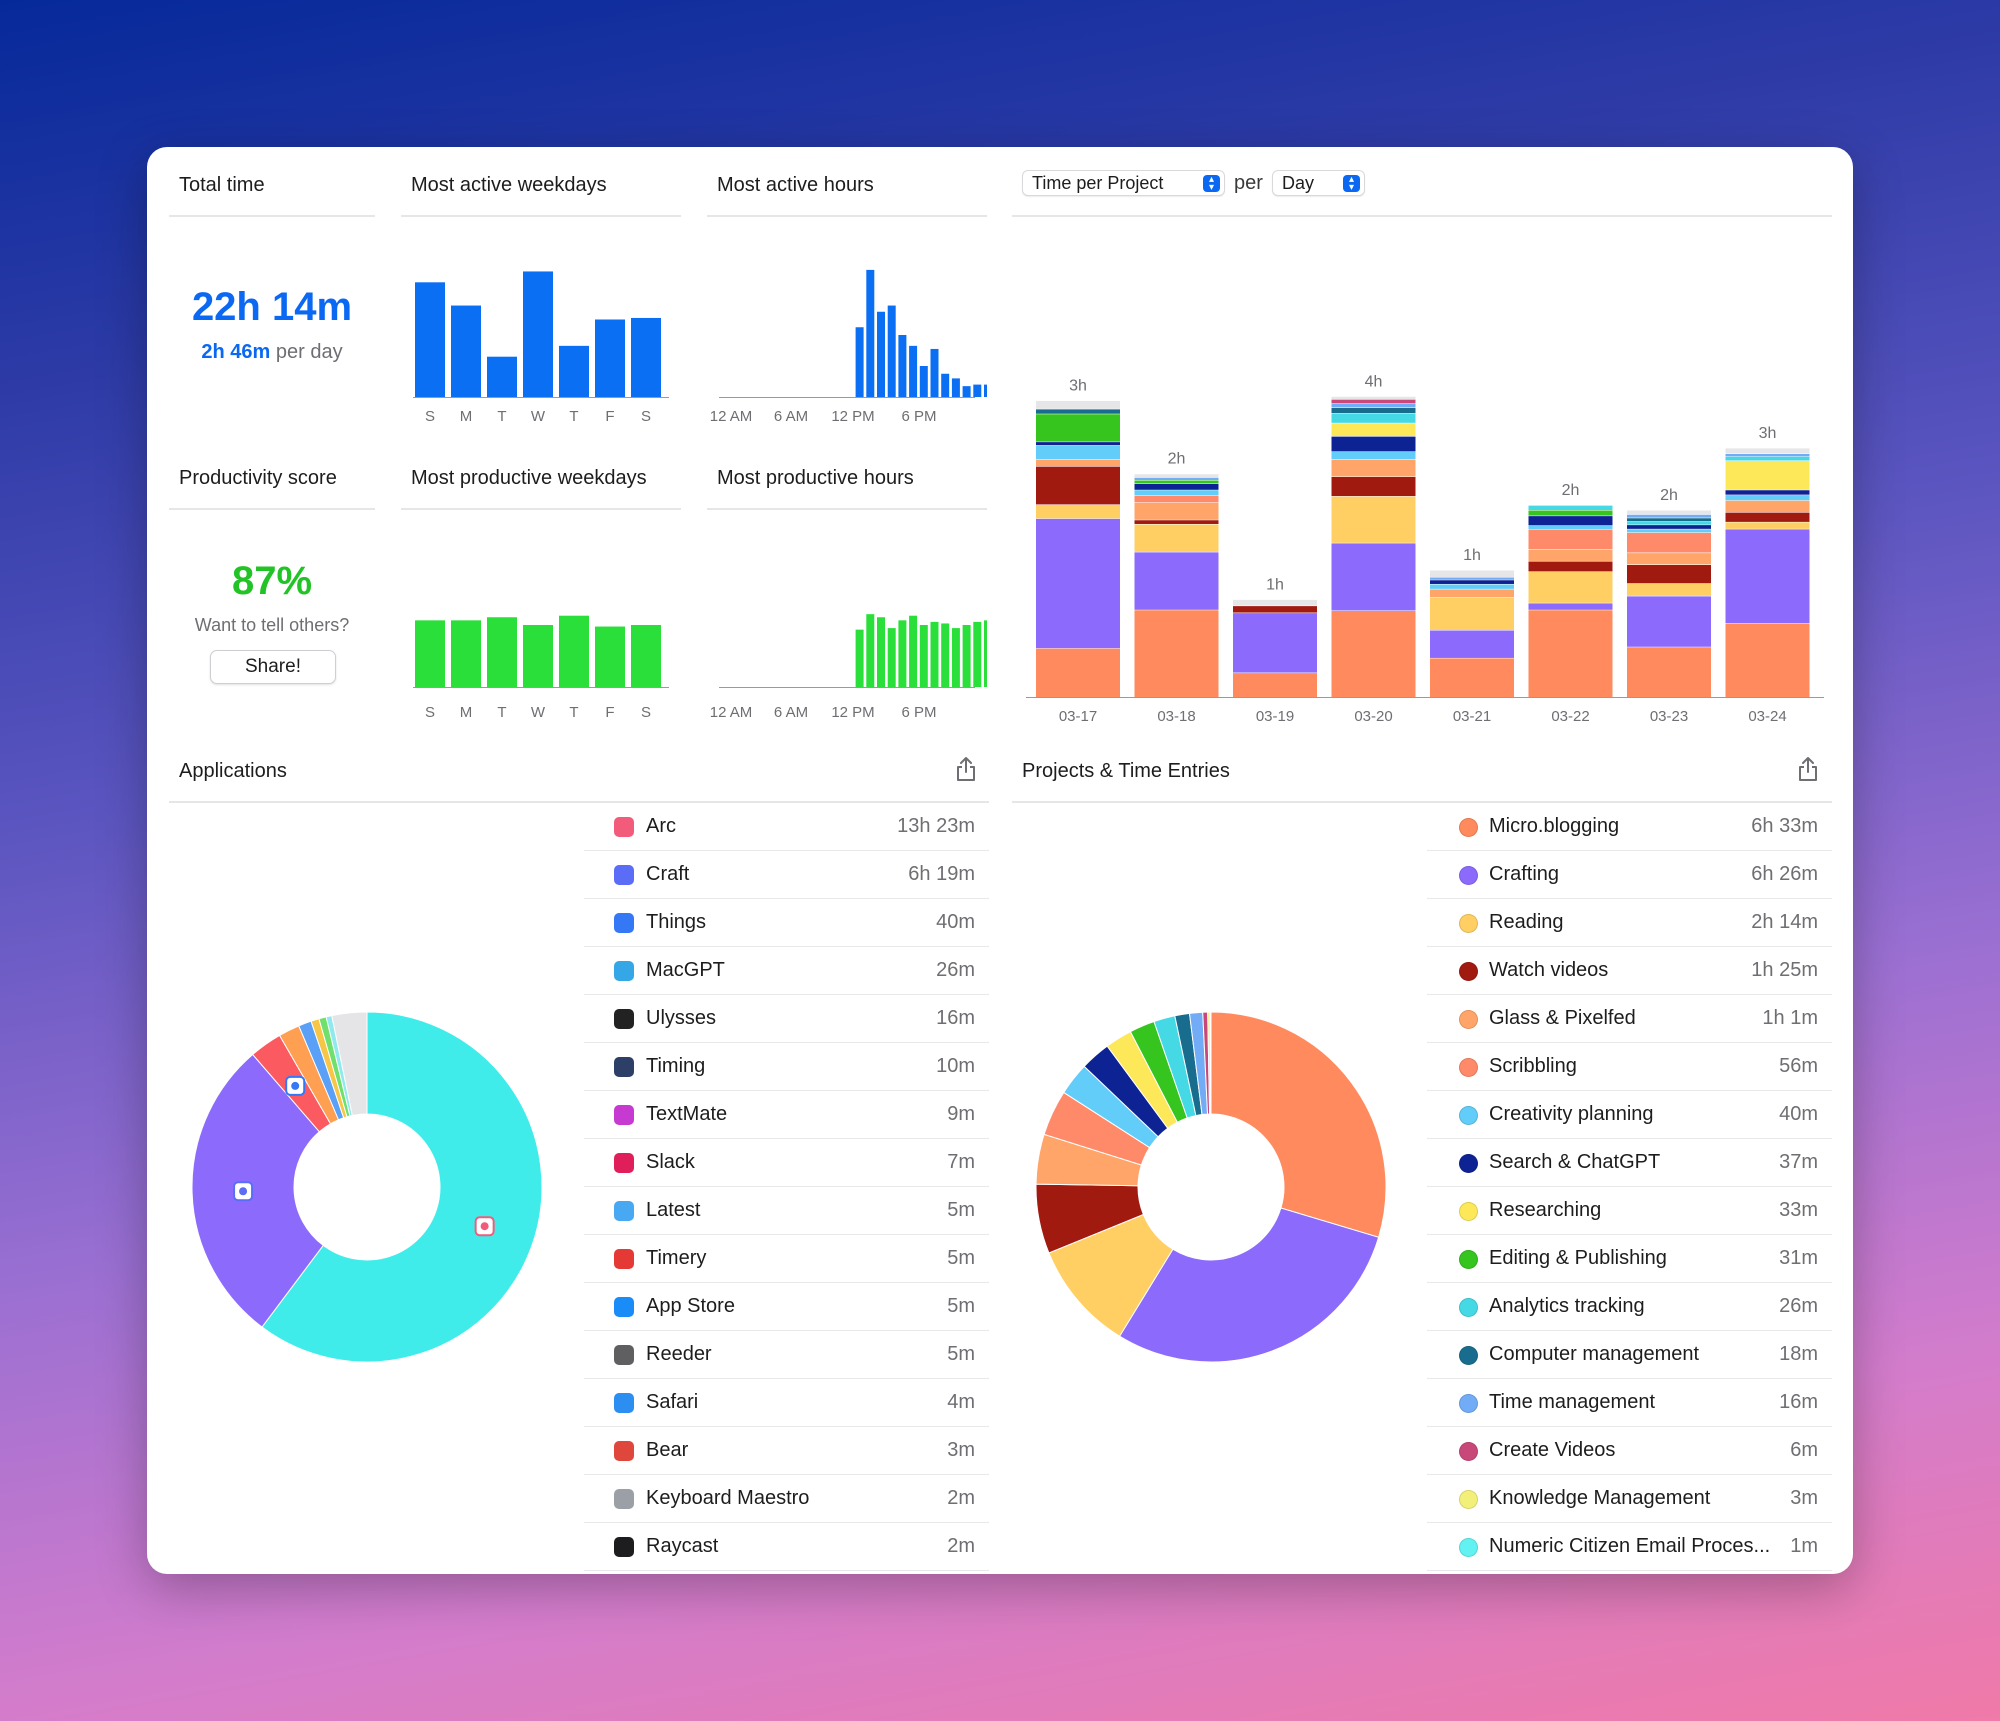 This screenshot has height=1721, width=2000. What do you see at coordinates (1078, 385) in the screenshot?
I see `bar-total-label: 3h` at bounding box center [1078, 385].